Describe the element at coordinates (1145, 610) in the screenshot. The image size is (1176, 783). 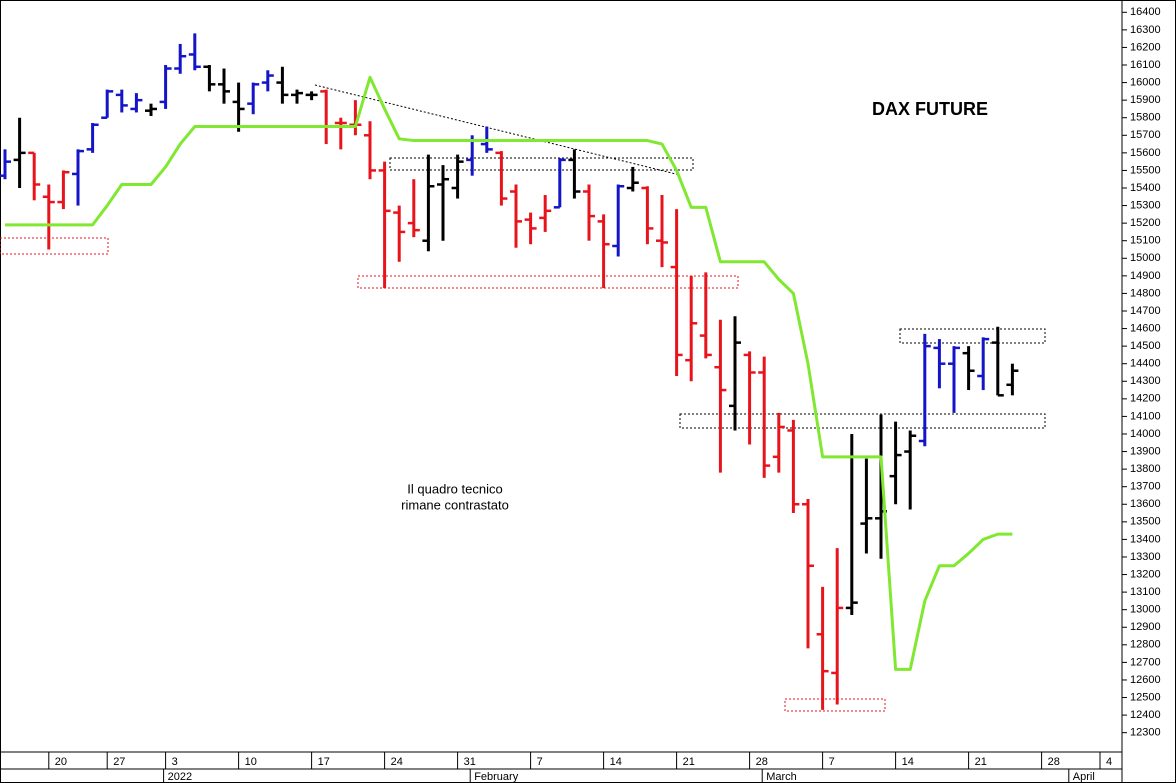
I see `y-tick-label: 13000` at that location.